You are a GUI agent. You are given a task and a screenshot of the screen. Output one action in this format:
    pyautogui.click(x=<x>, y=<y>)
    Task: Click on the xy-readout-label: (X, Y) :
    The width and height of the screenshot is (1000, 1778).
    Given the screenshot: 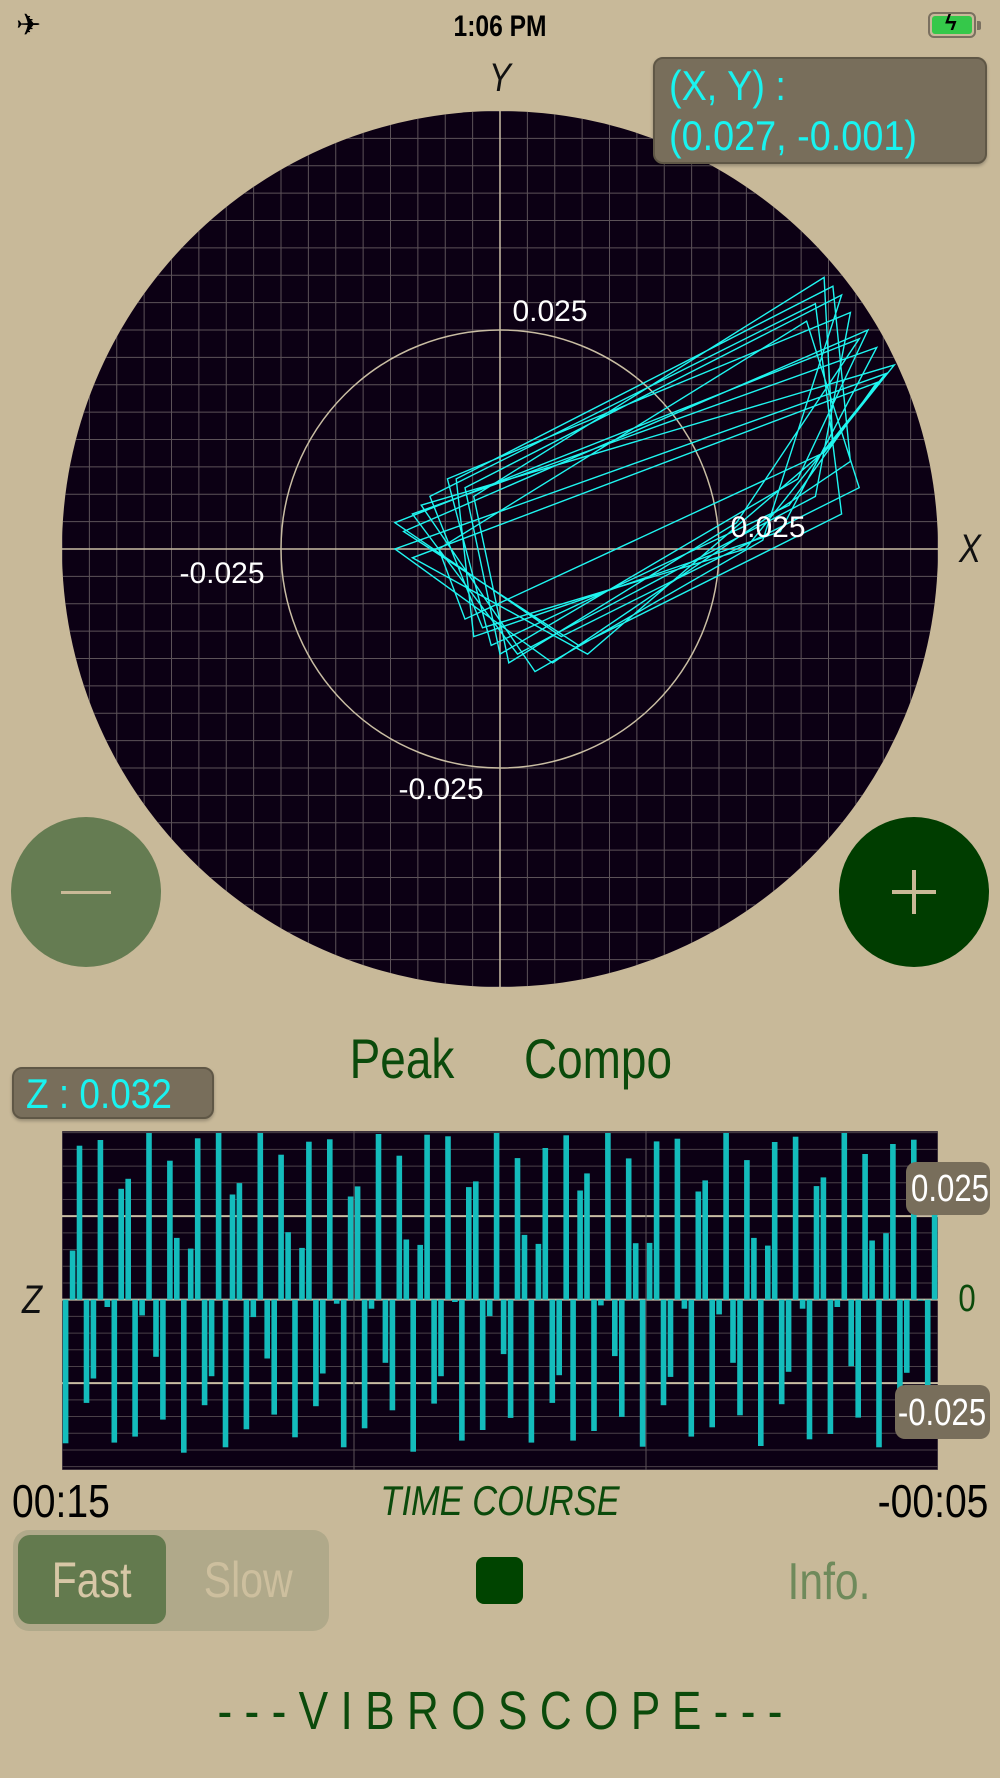 What is the action you would take?
    pyautogui.click(x=727, y=85)
    